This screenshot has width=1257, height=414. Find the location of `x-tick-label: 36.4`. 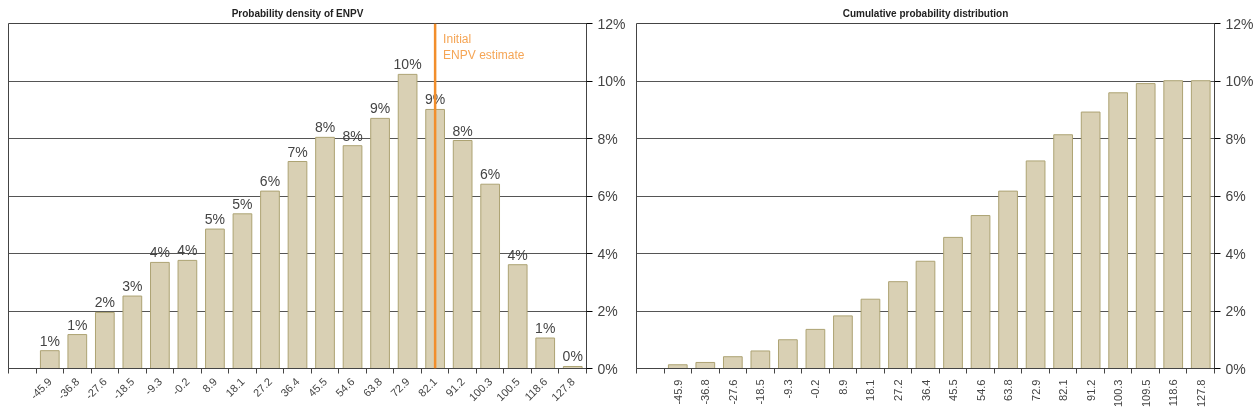

x-tick-label: 36.4 is located at coordinates (925, 390).